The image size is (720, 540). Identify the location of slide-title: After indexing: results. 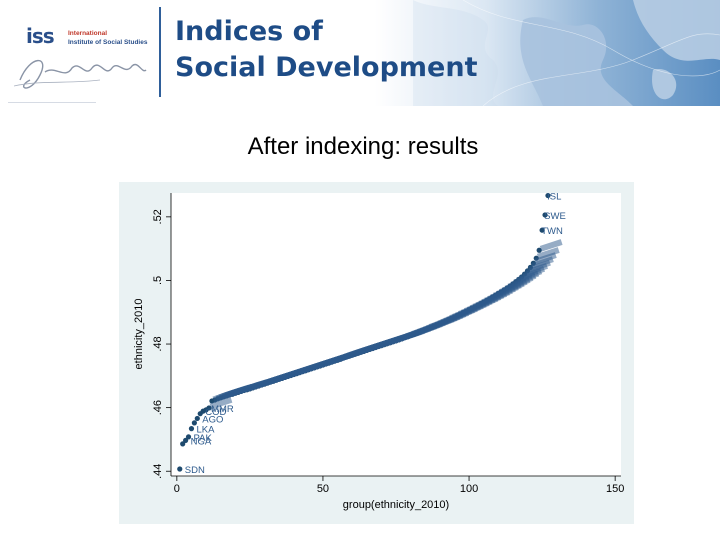
(360, 147).